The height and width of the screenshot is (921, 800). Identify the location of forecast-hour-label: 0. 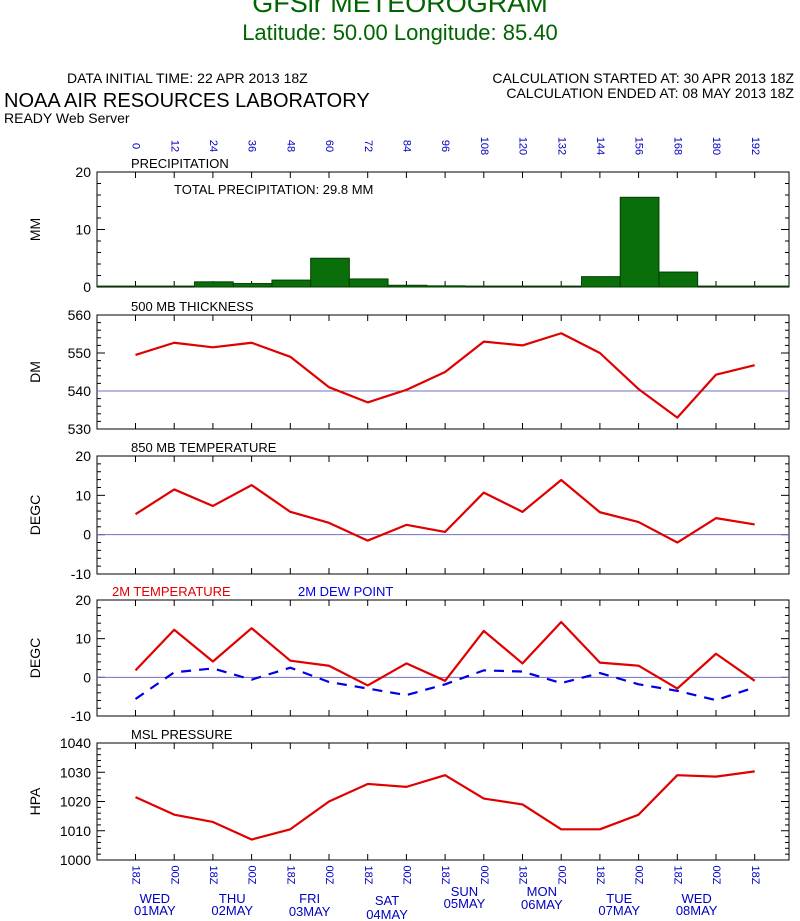
(136, 146).